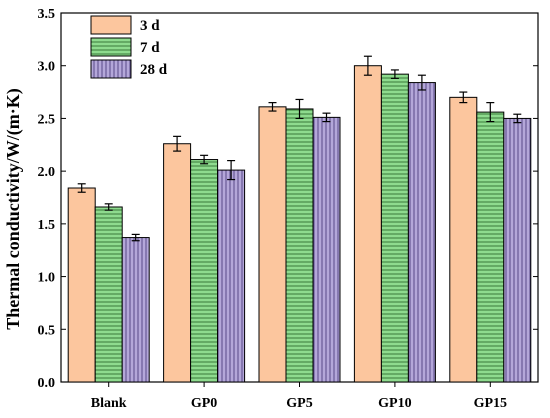 This screenshot has width=550, height=418. Describe the element at coordinates (367, 224) in the screenshot. I see `bar-gp10-3d` at that location.